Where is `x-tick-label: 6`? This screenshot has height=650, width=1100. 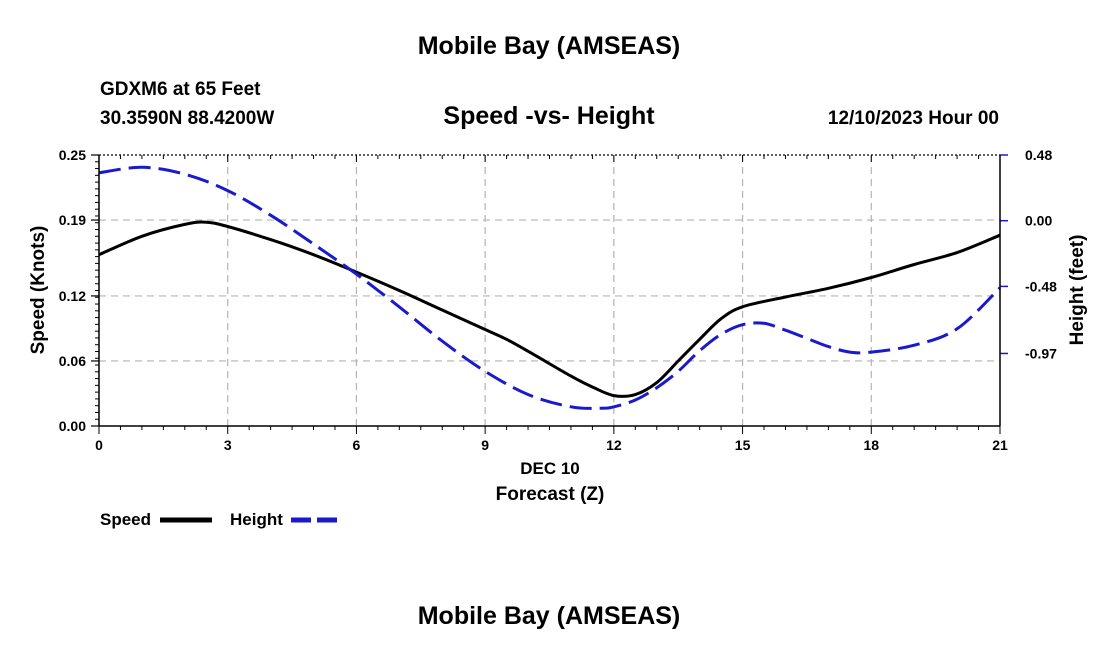
x-tick-label: 6 is located at coordinates (357, 445).